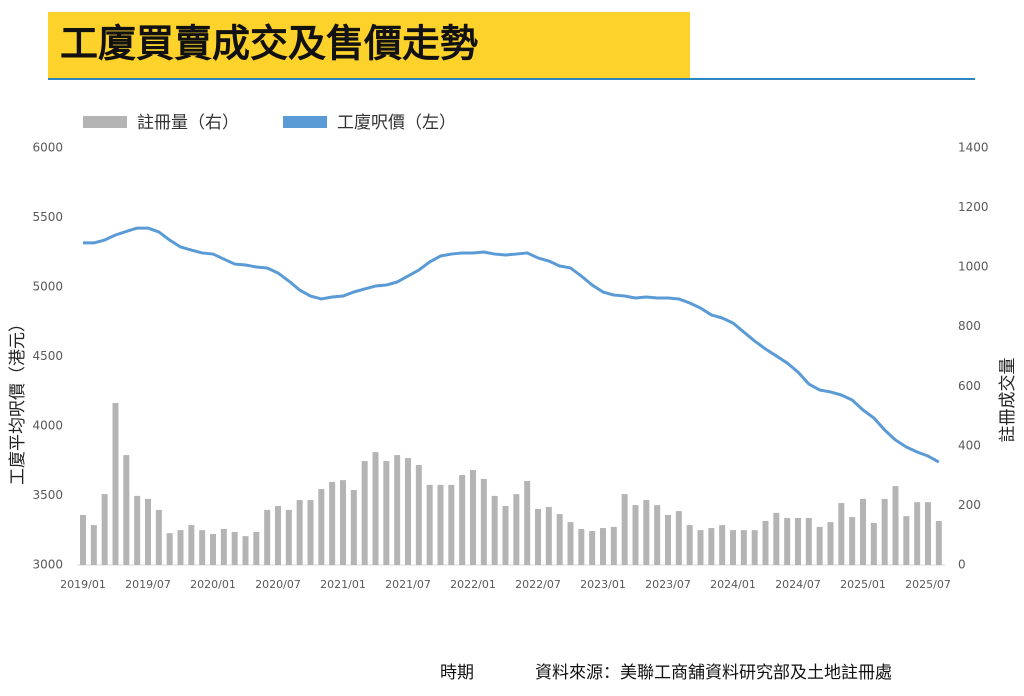 This screenshot has width=1024, height=696. I want to click on y2-tick-label: 1000, so click(973, 267).